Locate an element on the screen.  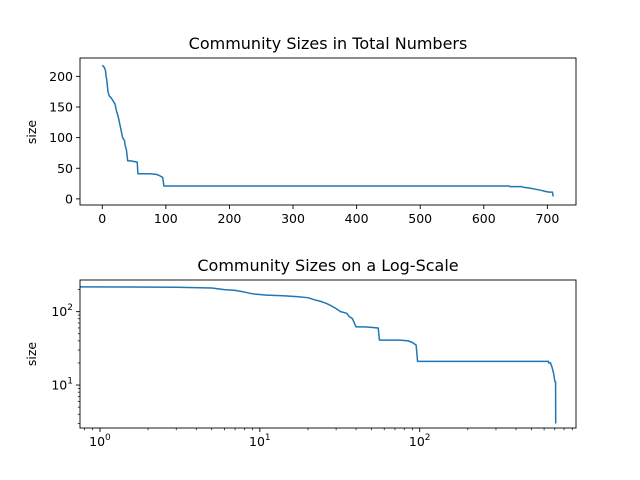
y-tick-label: 50 is located at coordinates (65, 168).